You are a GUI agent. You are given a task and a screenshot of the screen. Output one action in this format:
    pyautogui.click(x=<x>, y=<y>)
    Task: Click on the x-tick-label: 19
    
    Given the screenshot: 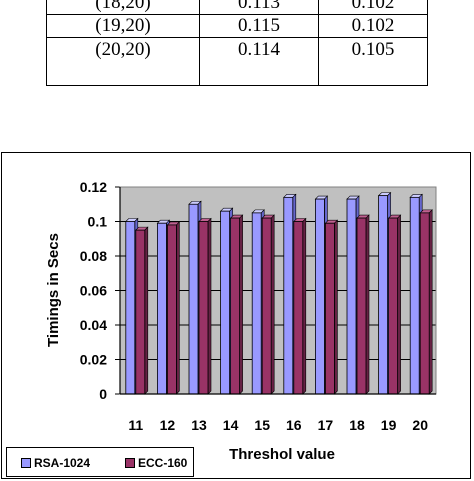 What is the action you would take?
    pyautogui.click(x=389, y=425)
    